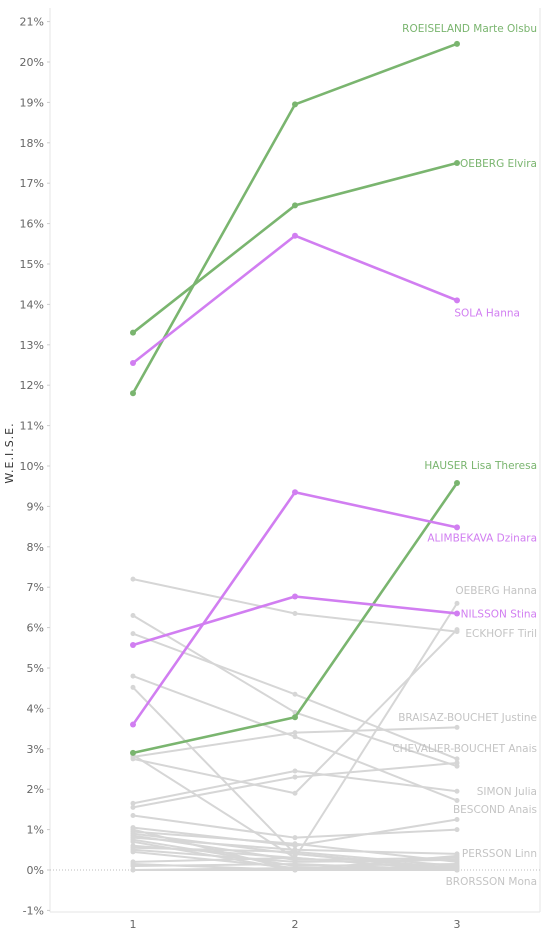 The width and height of the screenshot is (543, 938). Describe the element at coordinates (32, 143) in the screenshot. I see `y-tick-label: 18%` at that location.